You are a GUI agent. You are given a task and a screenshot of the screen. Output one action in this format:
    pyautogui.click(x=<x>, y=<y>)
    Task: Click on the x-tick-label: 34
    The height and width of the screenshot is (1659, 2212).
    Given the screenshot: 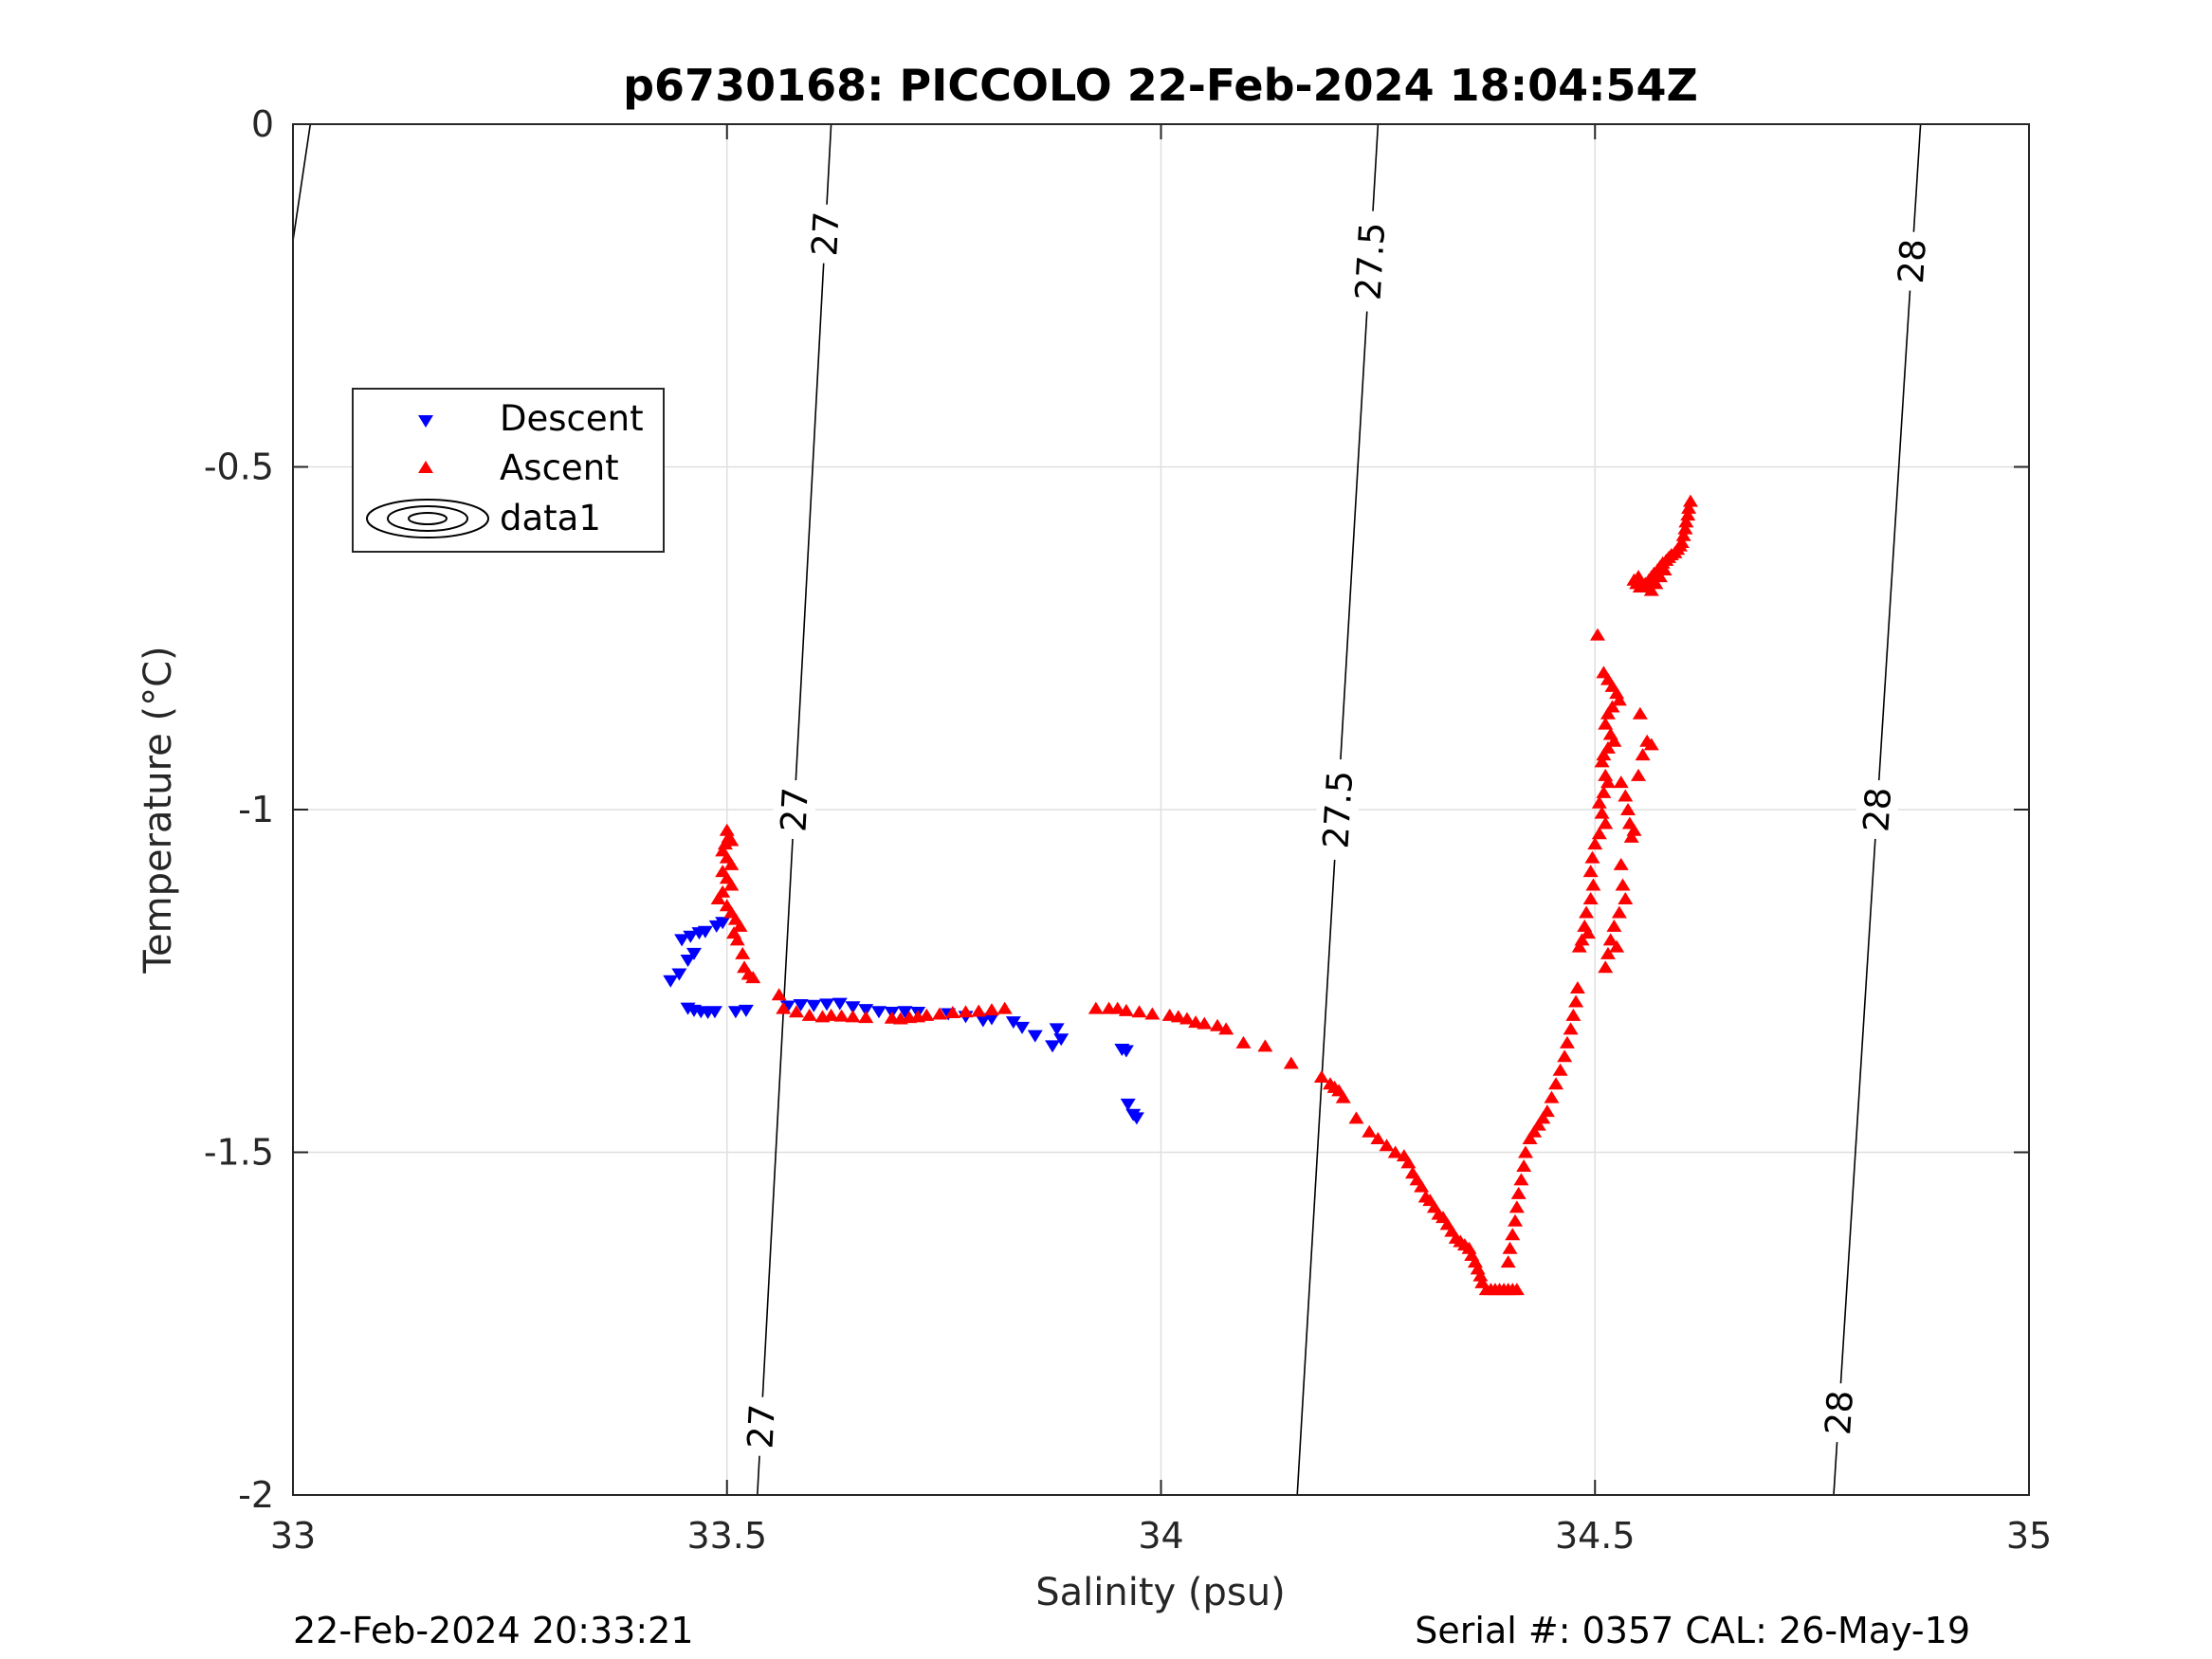 What is the action you would take?
    pyautogui.click(x=1160, y=1536)
    